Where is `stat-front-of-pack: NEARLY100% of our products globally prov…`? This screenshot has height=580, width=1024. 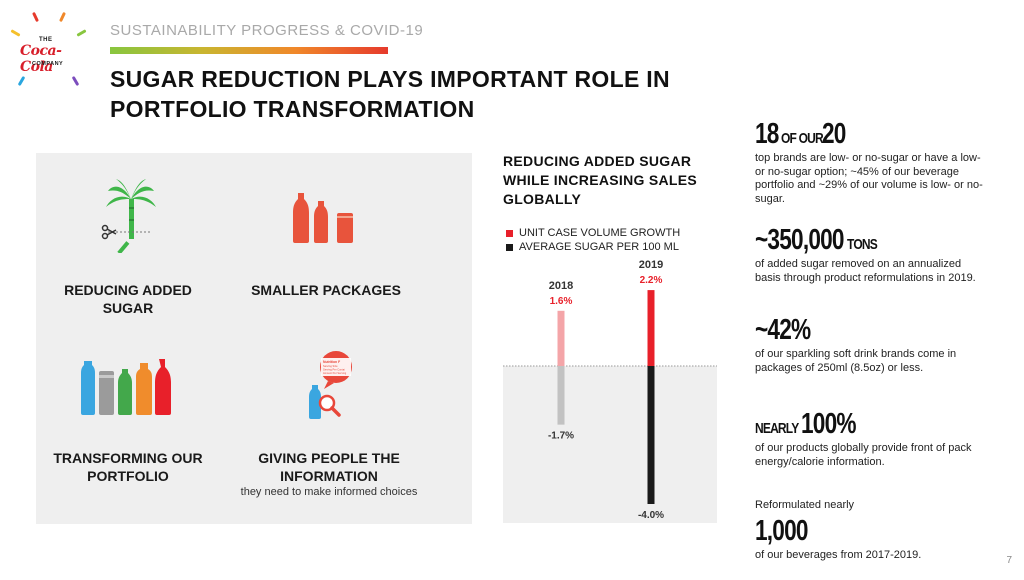
stat-front-of-pack: NEARLY100% of our products globally prov… is located at coordinates (869, 439).